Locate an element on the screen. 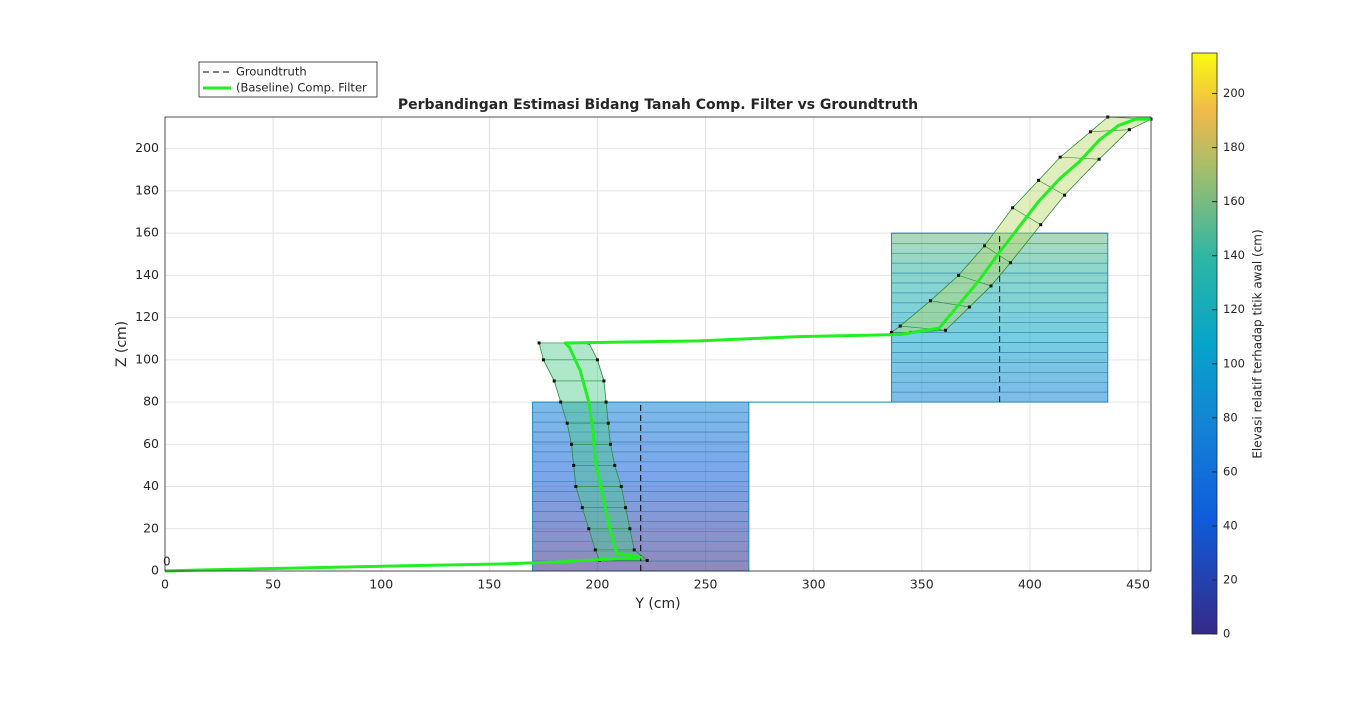  x-axis-label: Y (cm) is located at coordinates (657, 604).